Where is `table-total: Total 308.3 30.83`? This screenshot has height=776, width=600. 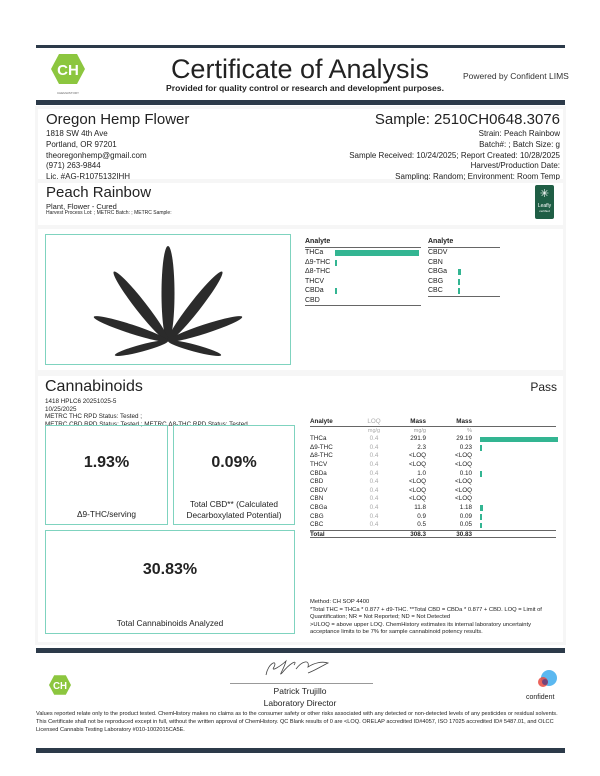
table-total: Total 308.3 30.83 is located at coordinates (433, 534).